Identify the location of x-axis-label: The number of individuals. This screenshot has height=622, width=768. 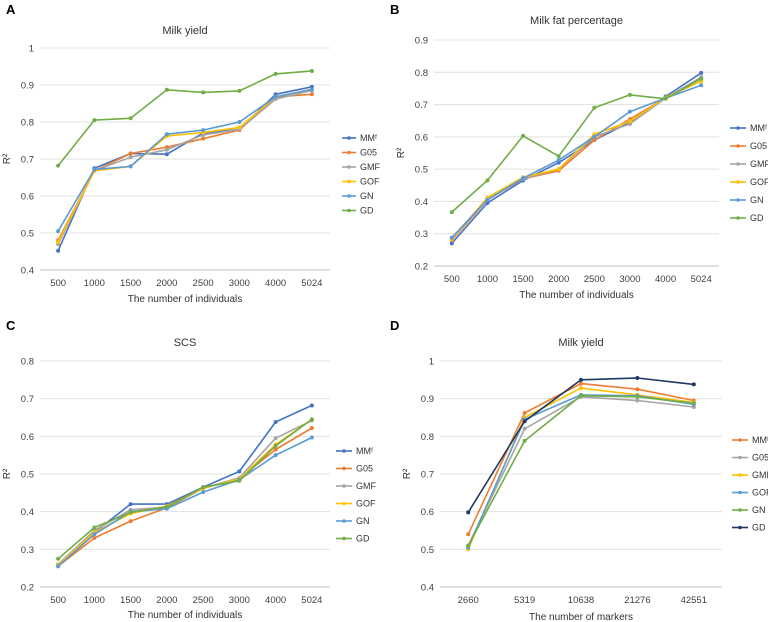
(185, 299).